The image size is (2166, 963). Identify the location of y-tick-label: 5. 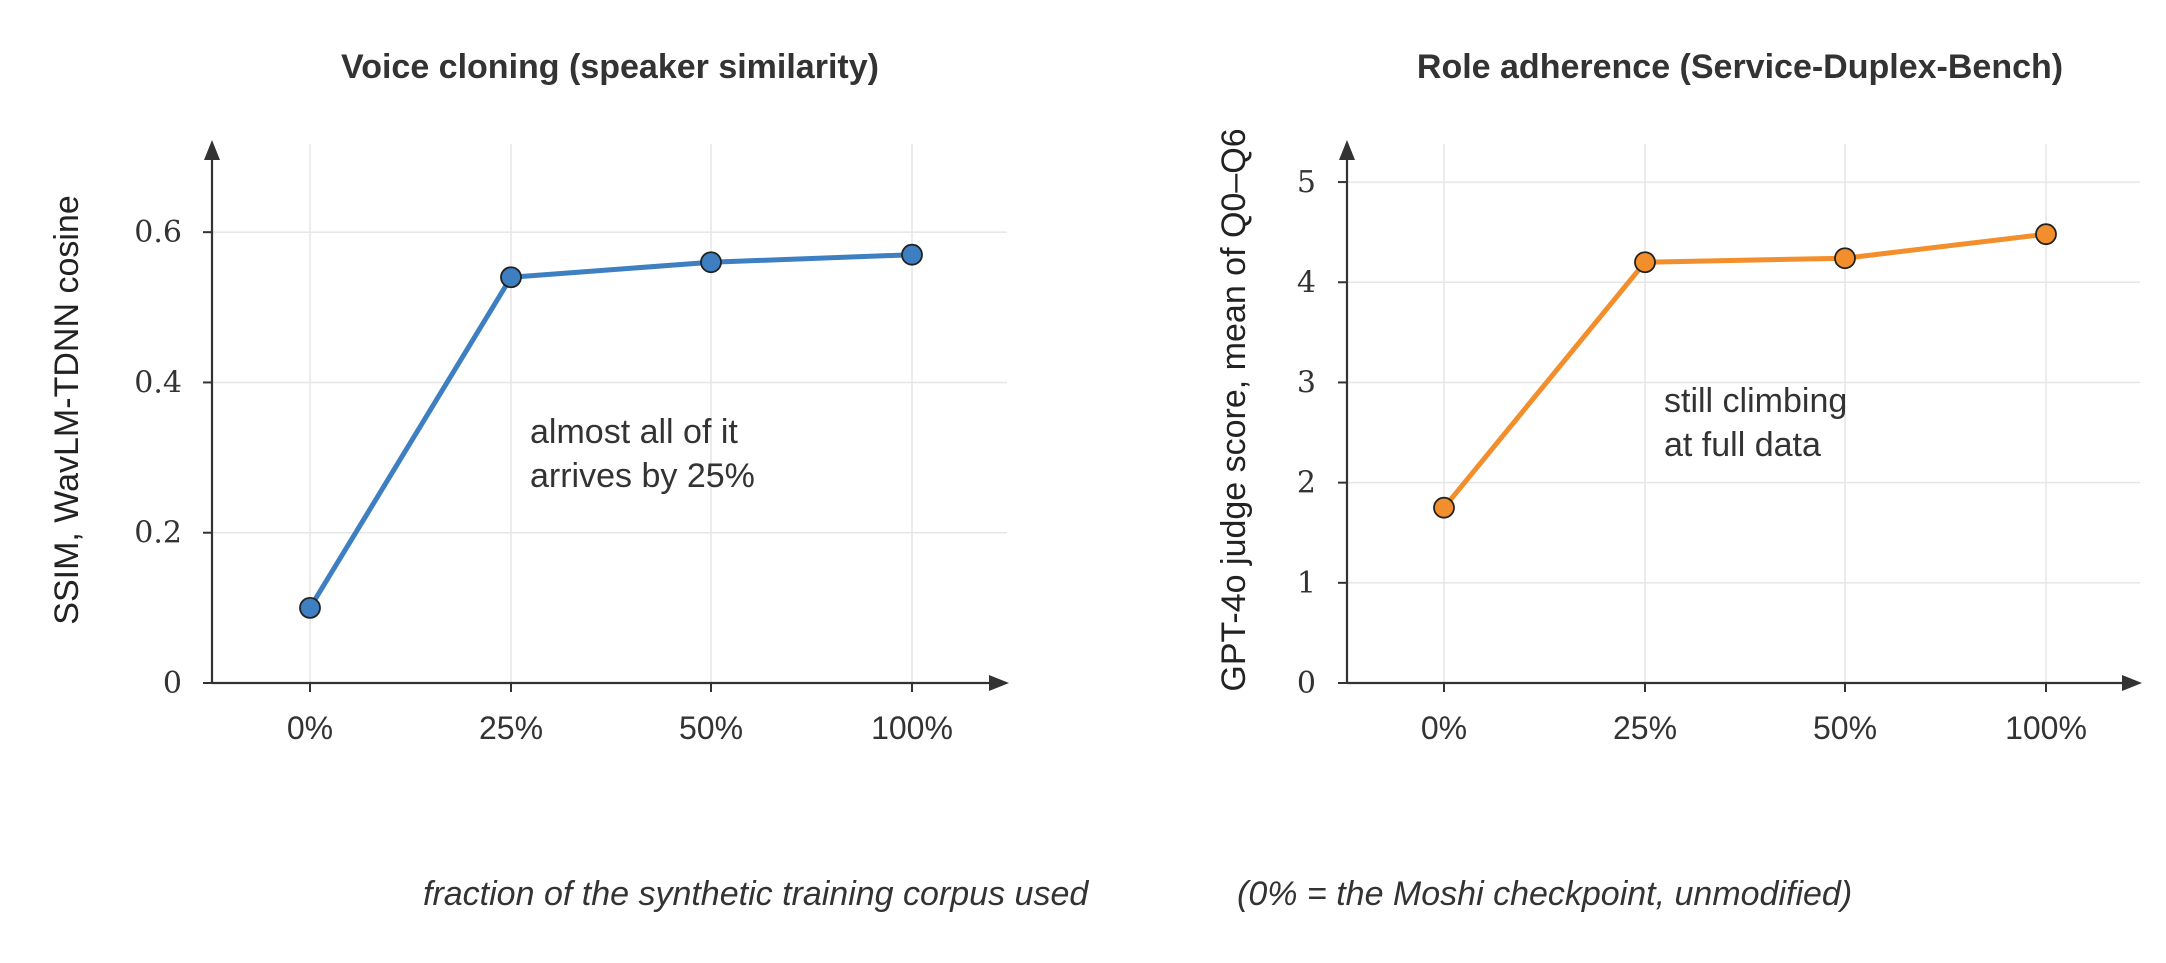
(1306, 182).